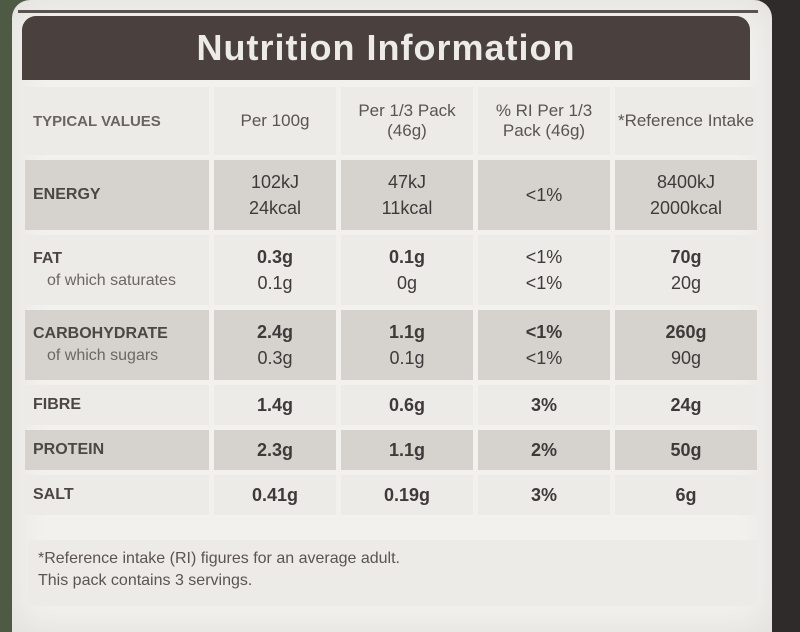  What do you see at coordinates (686, 495) in the screenshot?
I see `salt-ref: 6g` at bounding box center [686, 495].